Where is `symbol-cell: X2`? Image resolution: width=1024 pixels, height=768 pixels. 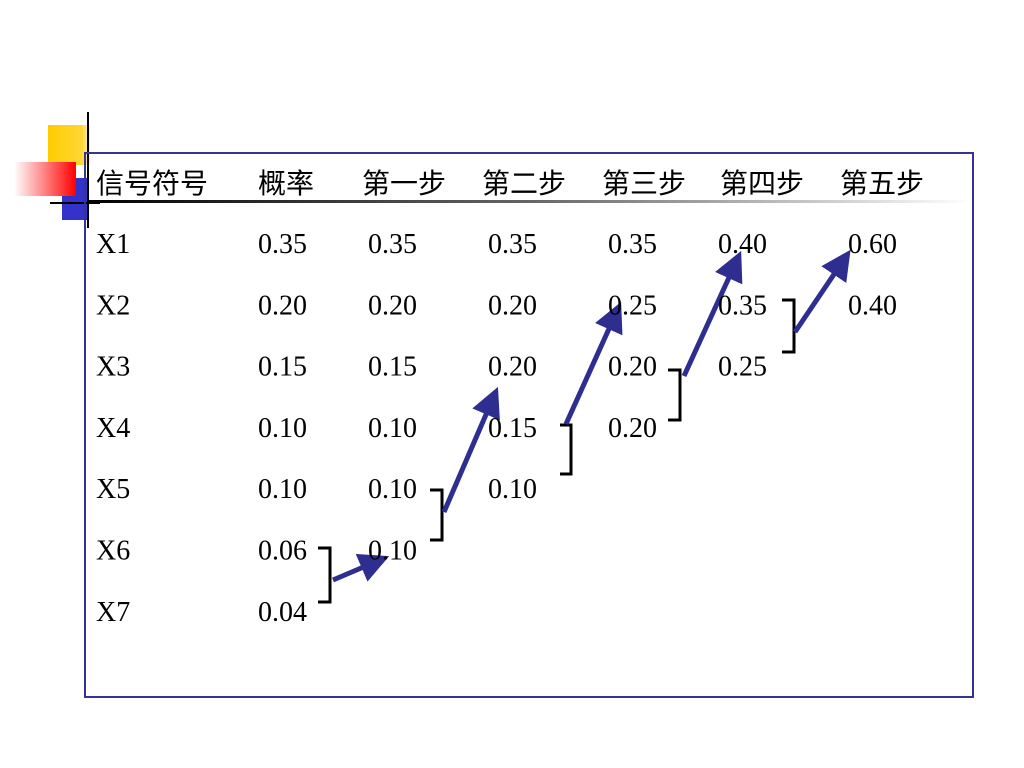
symbol-cell: X2 is located at coordinates (113, 305).